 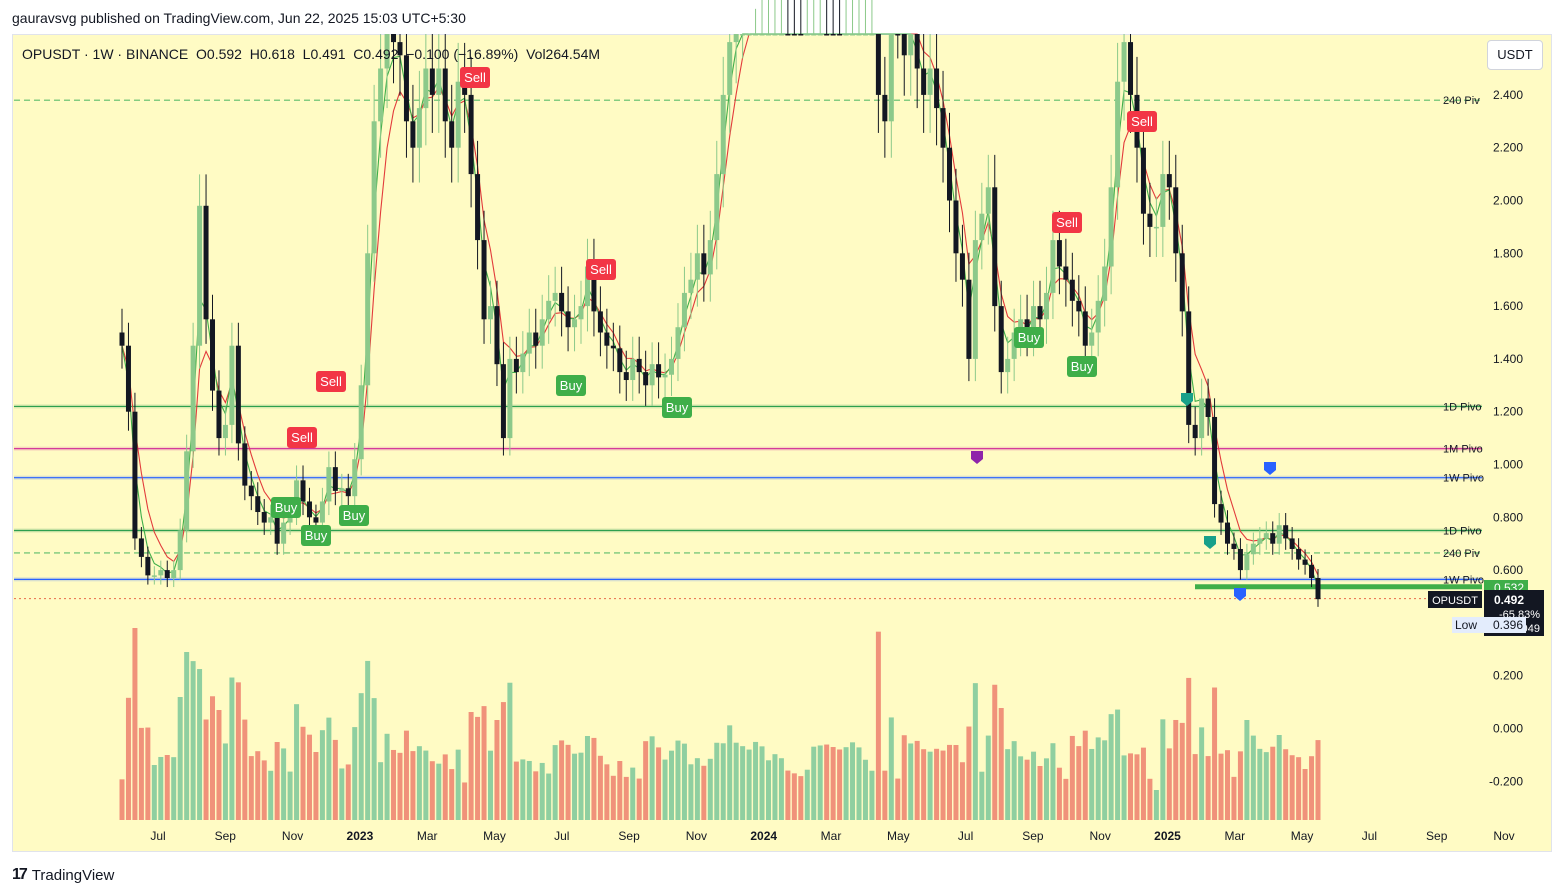 What do you see at coordinates (1509, 600) in the screenshot?
I see `current-price-text: 0.492` at bounding box center [1509, 600].